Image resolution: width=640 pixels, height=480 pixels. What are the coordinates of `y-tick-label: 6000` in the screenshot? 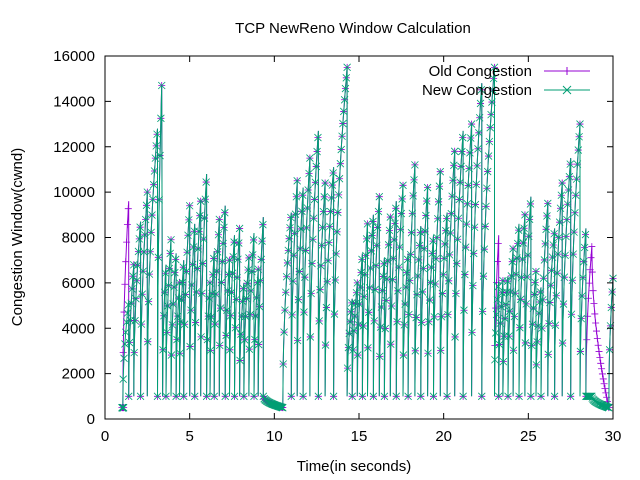 It's located at (78, 283).